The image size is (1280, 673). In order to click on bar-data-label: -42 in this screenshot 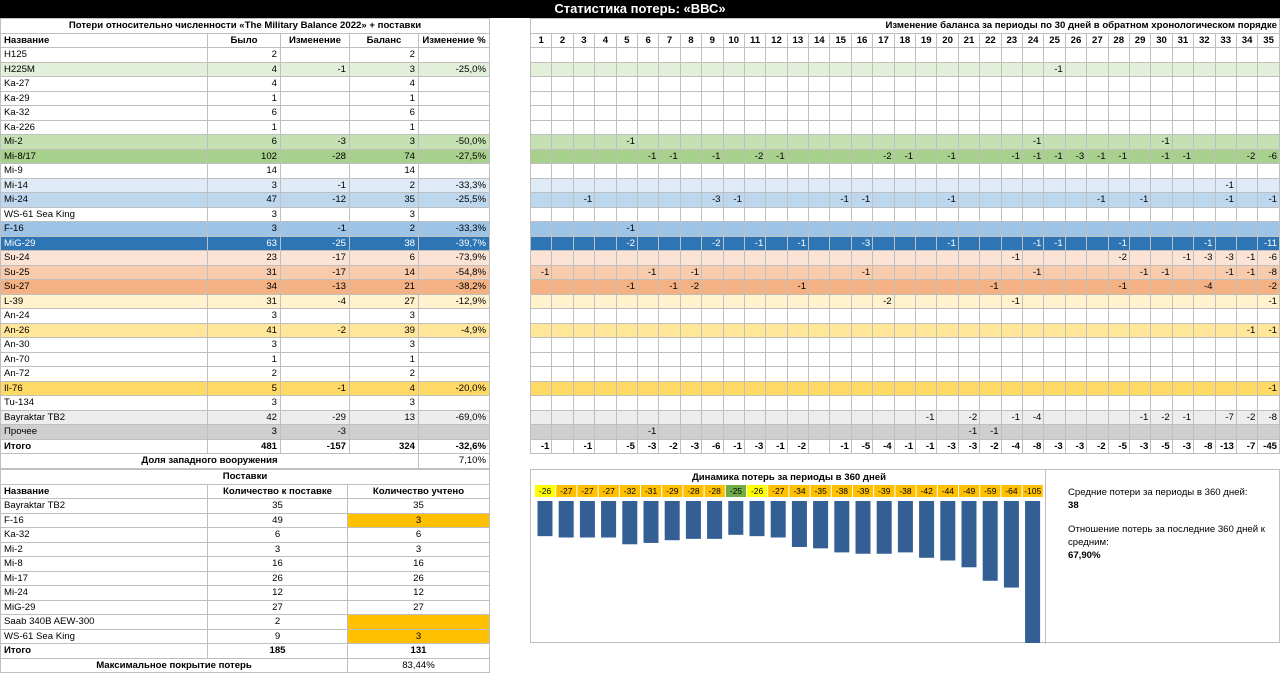, I will do `click(927, 491)`.